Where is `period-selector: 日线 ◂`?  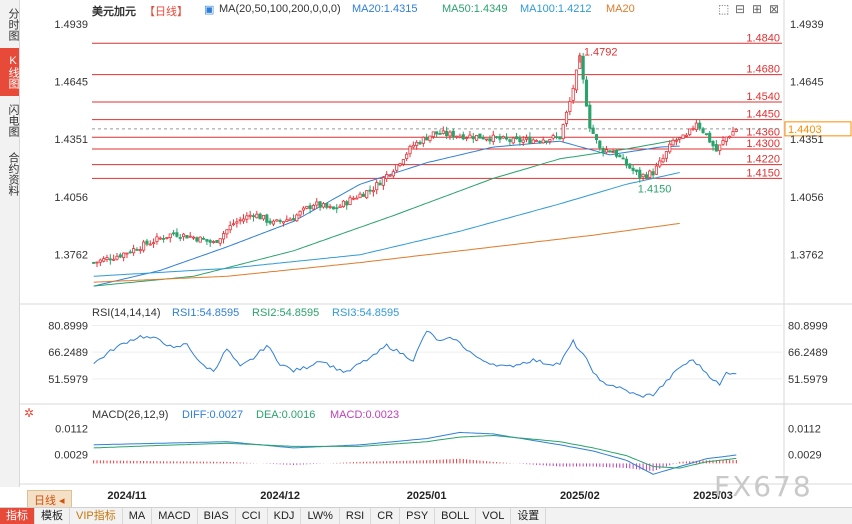
period-selector: 日线 ◂ is located at coordinates (49, 500).